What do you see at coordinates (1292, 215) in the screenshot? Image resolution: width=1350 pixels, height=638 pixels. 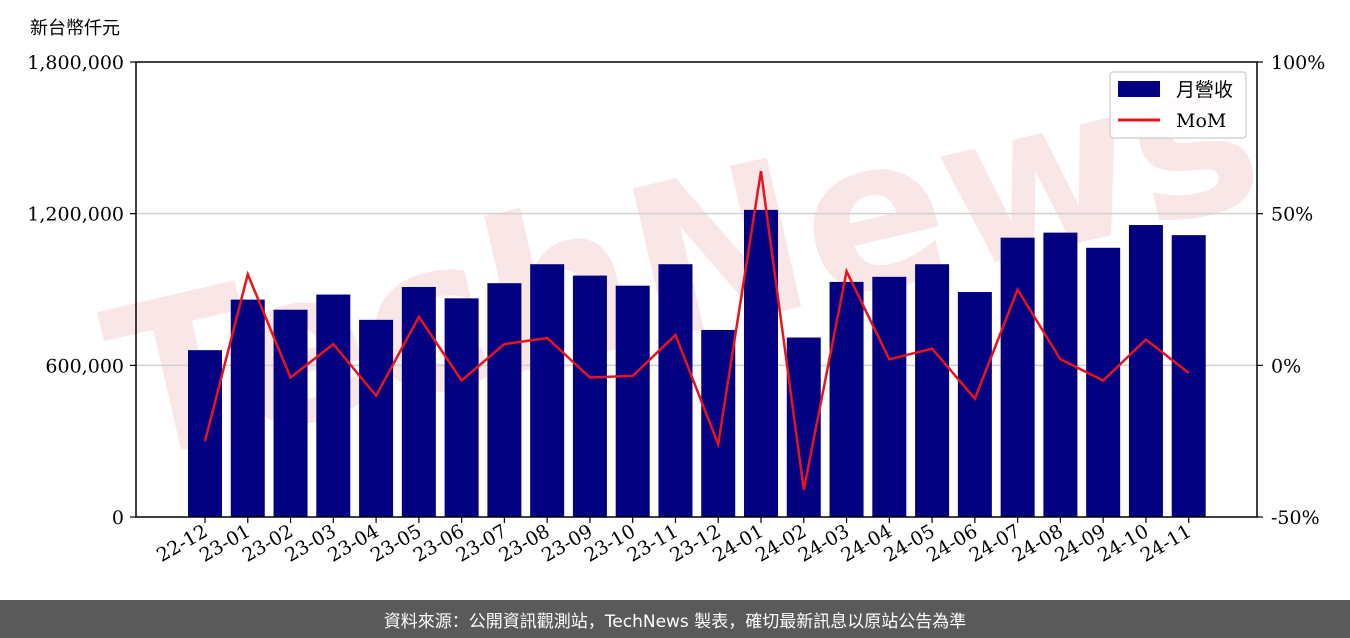 I see `right-axis-tick-label: 50%` at bounding box center [1292, 215].